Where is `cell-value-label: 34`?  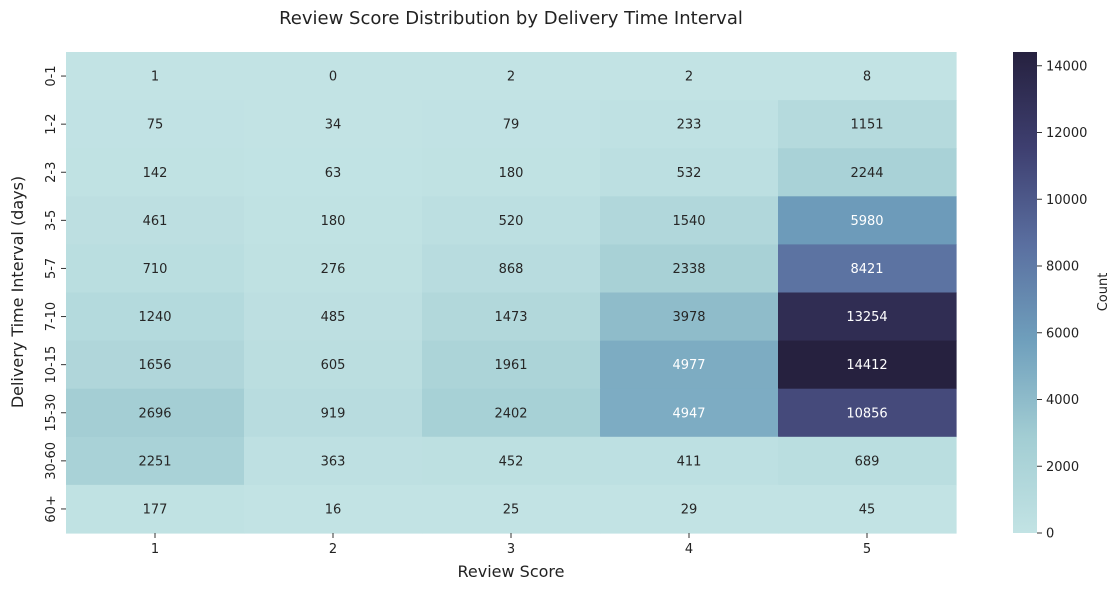 cell-value-label: 34 is located at coordinates (333, 125).